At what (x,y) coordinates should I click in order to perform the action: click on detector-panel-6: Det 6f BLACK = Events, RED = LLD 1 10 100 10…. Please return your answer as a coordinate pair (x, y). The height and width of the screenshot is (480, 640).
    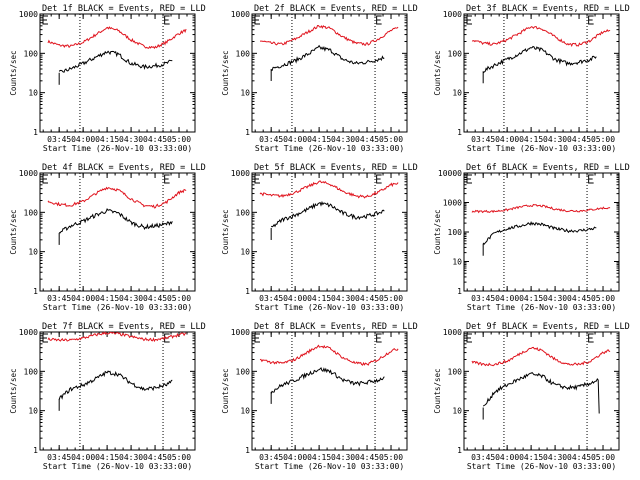
    Looking at the image, I should click on (531, 237).